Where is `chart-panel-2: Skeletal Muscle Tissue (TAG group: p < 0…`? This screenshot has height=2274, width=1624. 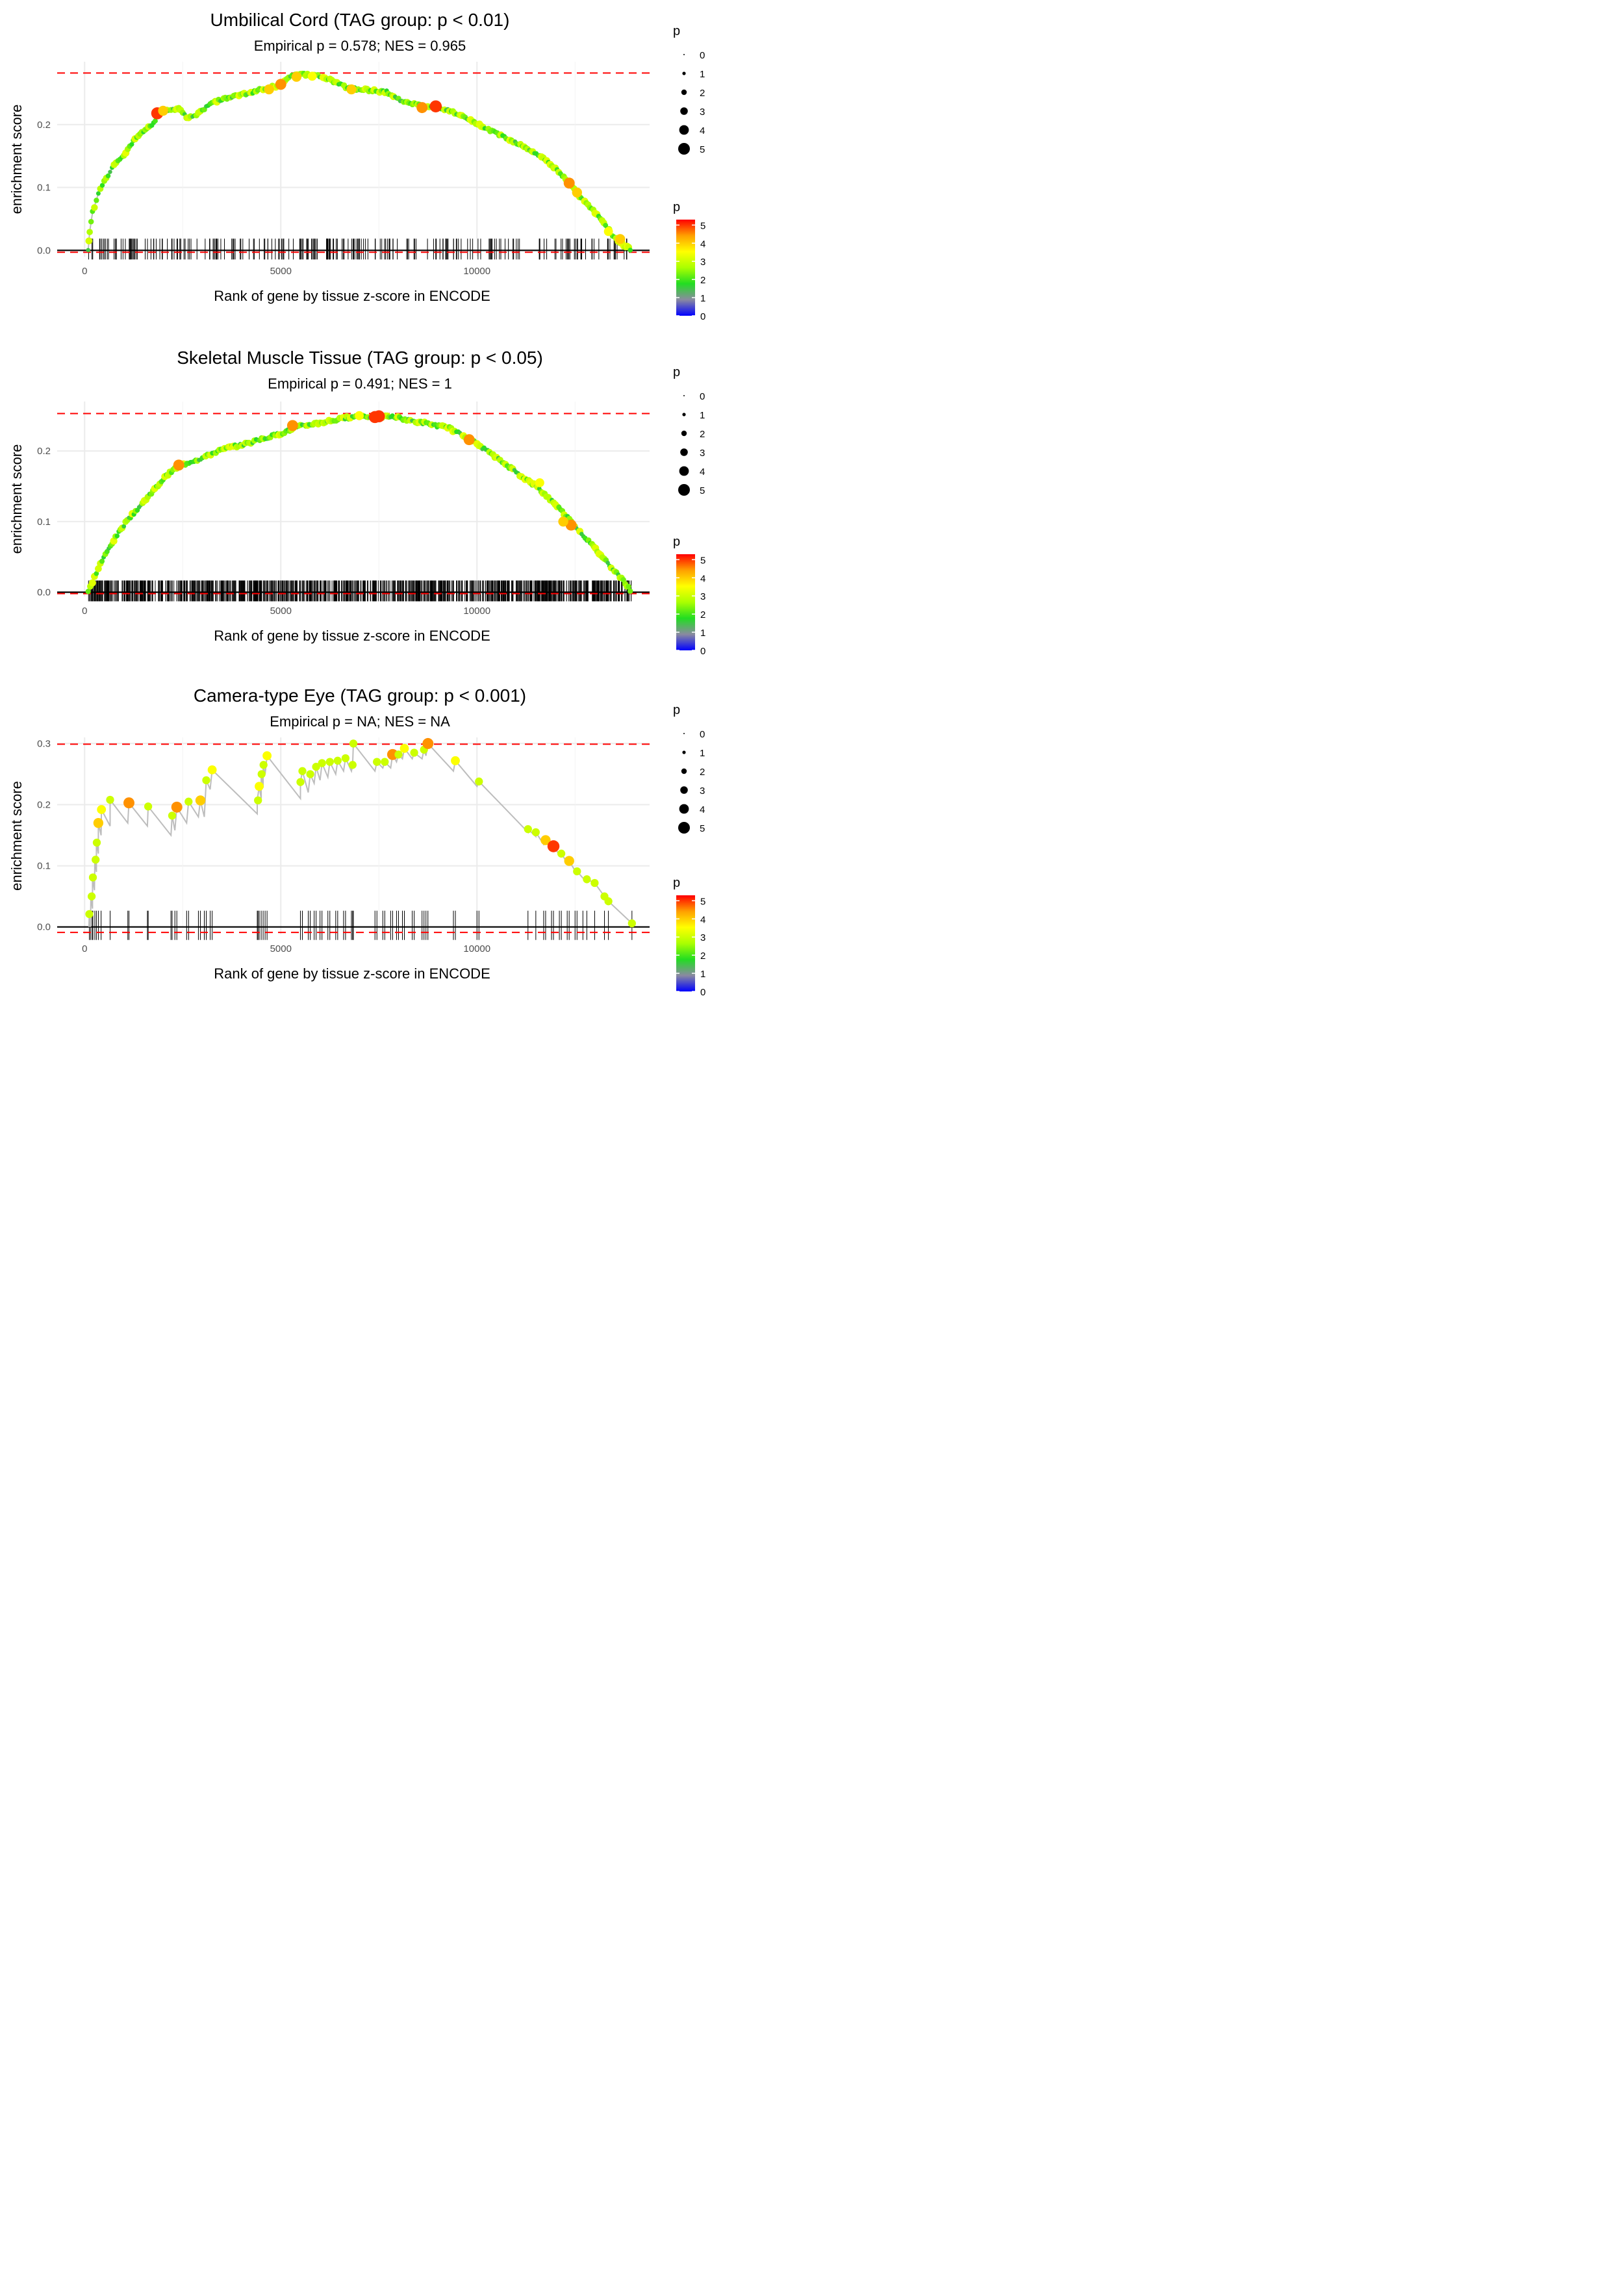
chart-panel-2: Skeletal Muscle Tissue (TAG group: p < 0… is located at coordinates (329, 496).